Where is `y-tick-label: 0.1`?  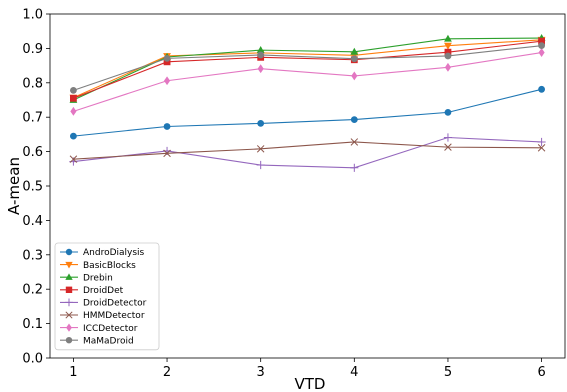
y-tick-label: 0.1 is located at coordinates (32, 324).